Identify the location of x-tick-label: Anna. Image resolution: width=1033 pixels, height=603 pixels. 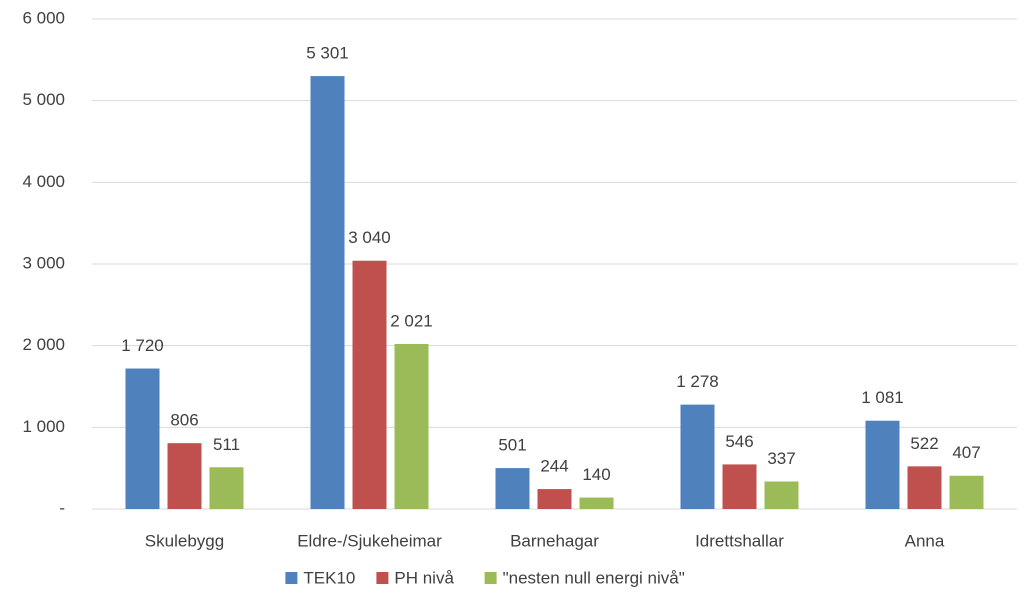
(925, 540).